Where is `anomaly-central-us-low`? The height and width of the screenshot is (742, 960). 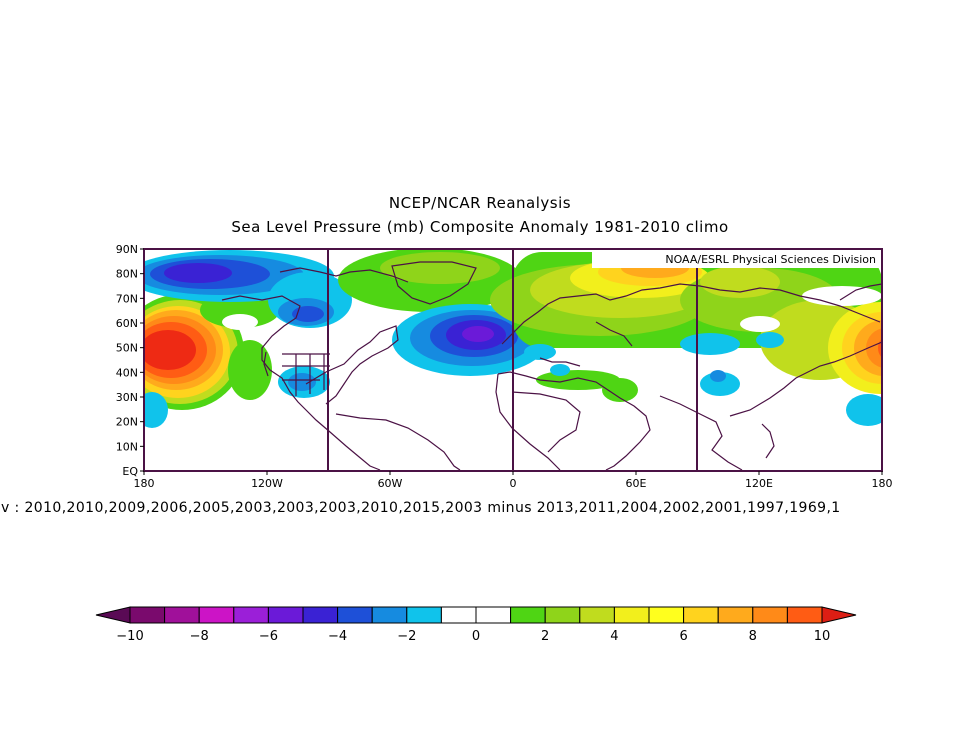 anomaly-central-us-low is located at coordinates (304, 382).